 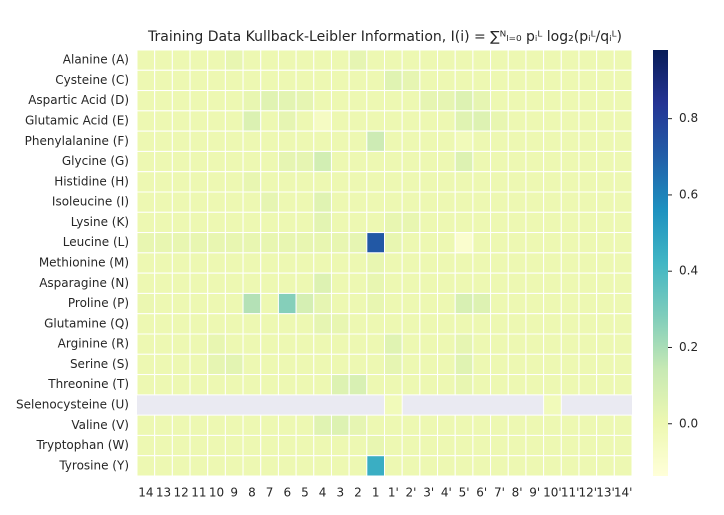 I want to click on y-tick-label: Histidine (H), so click(x=91, y=181).